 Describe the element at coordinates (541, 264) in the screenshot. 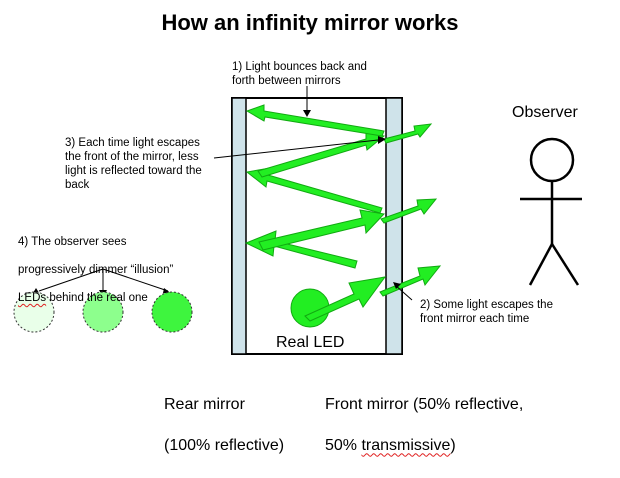

I see `observer-left-leg` at that location.